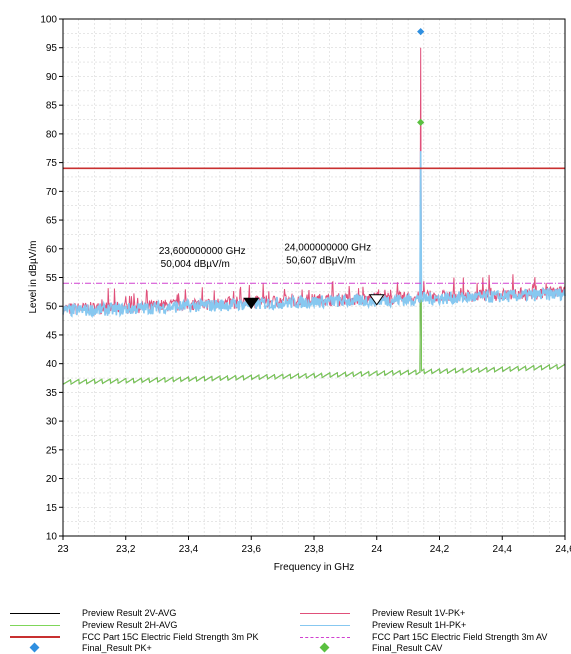 The width and height of the screenshot is (571, 654). What do you see at coordinates (52, 249) in the screenshot?
I see `y-tick-label: 60` at bounding box center [52, 249].